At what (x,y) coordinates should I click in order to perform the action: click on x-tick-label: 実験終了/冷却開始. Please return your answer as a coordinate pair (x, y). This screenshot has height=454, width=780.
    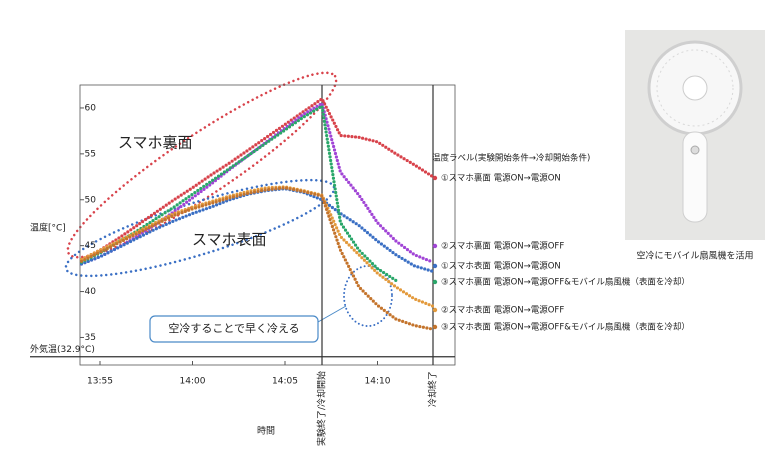
    Looking at the image, I should click on (322, 408).